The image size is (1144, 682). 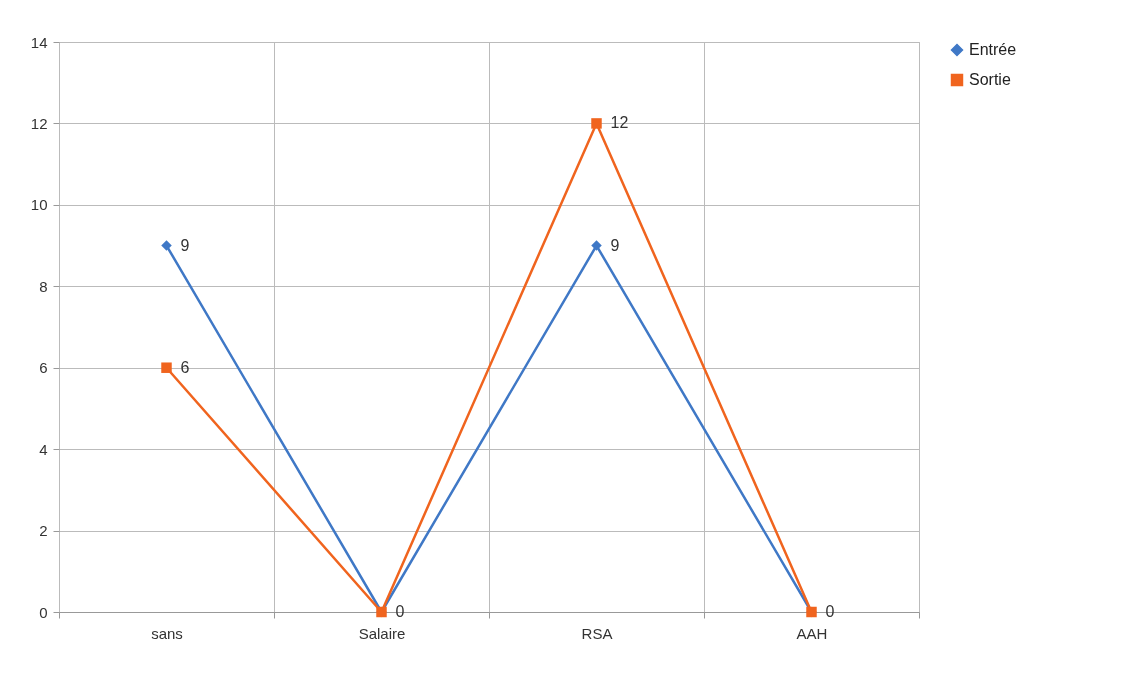 I want to click on x-tick-label: AAH, so click(x=812, y=633).